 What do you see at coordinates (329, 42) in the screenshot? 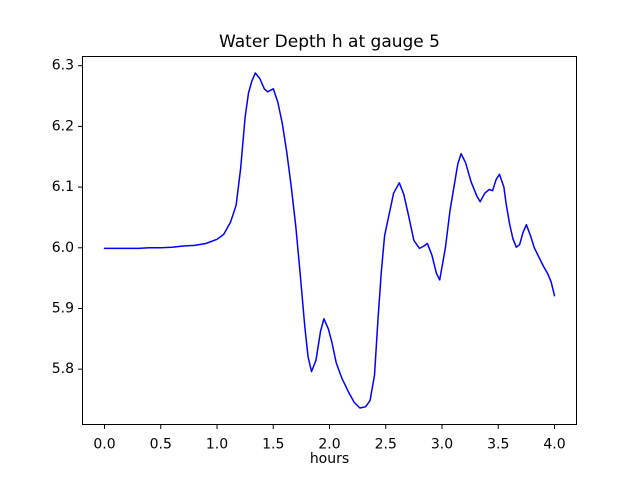
I see `chart-title: Water Depth h at gauge 5` at bounding box center [329, 42].